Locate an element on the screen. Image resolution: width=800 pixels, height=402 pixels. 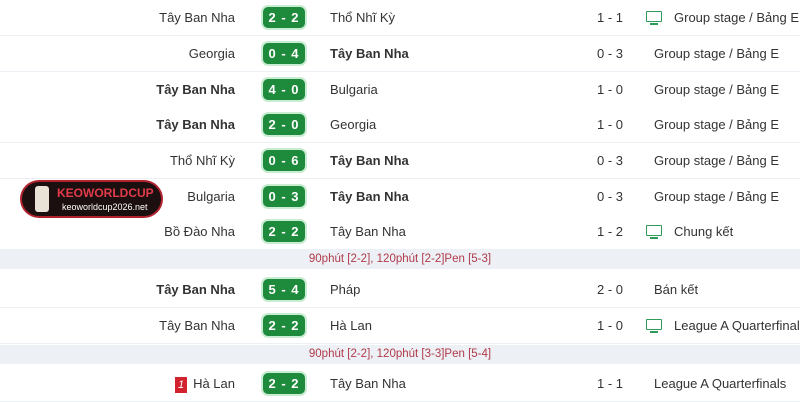
away-team: Bulgaria is located at coordinates (354, 89).